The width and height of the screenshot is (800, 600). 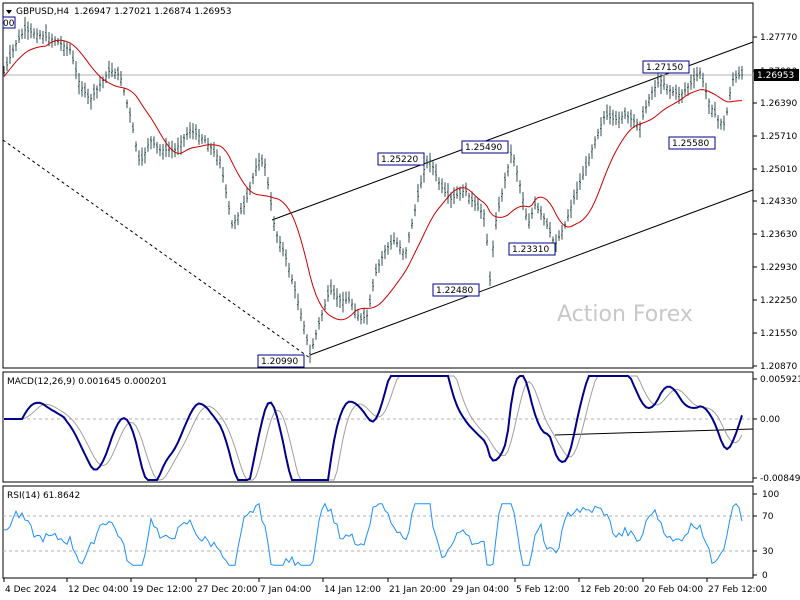 What do you see at coordinates (778, 38) in the screenshot?
I see `price-tick-label: 1.27770` at bounding box center [778, 38].